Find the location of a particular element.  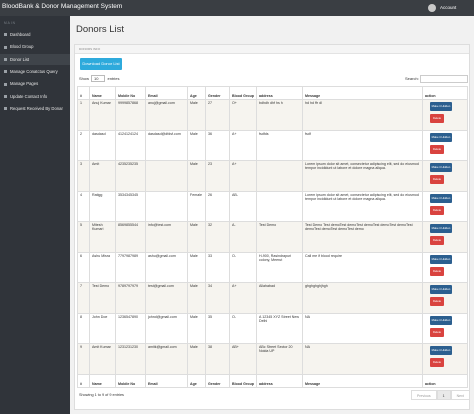

sidebar-item: Update Contact Info is located at coordinates (35, 96).